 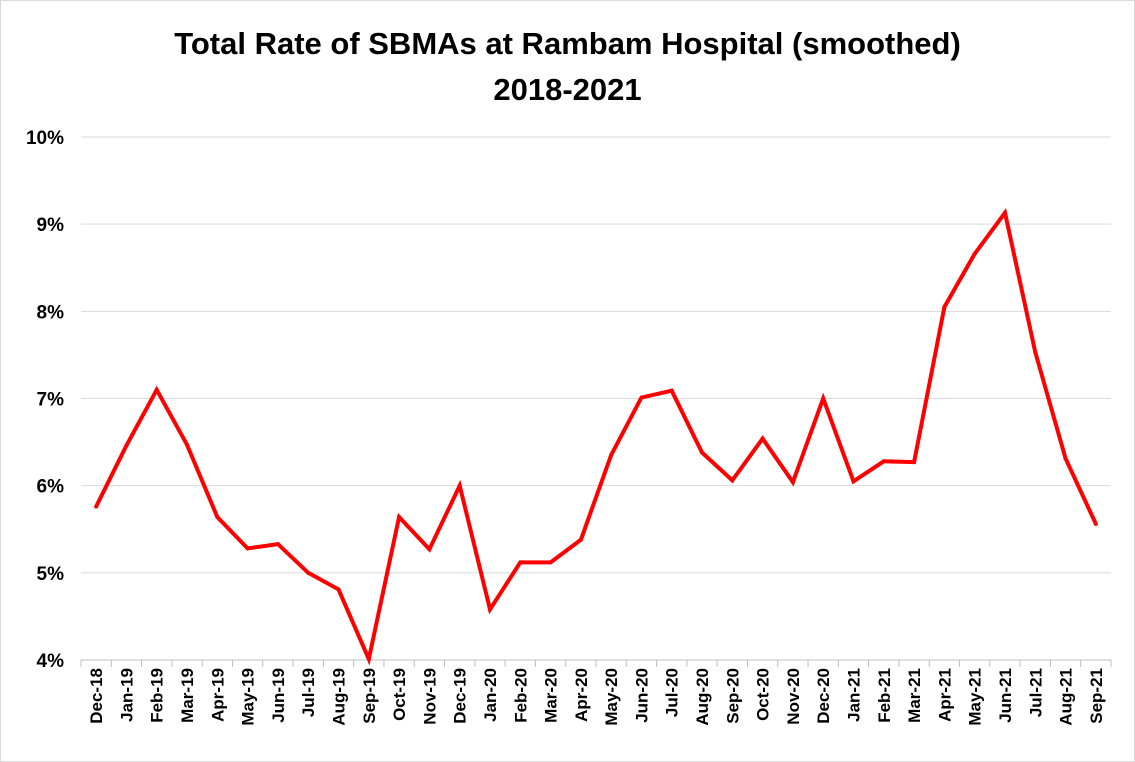 I want to click on x-tick-label: Feb-20, so click(x=520, y=695).